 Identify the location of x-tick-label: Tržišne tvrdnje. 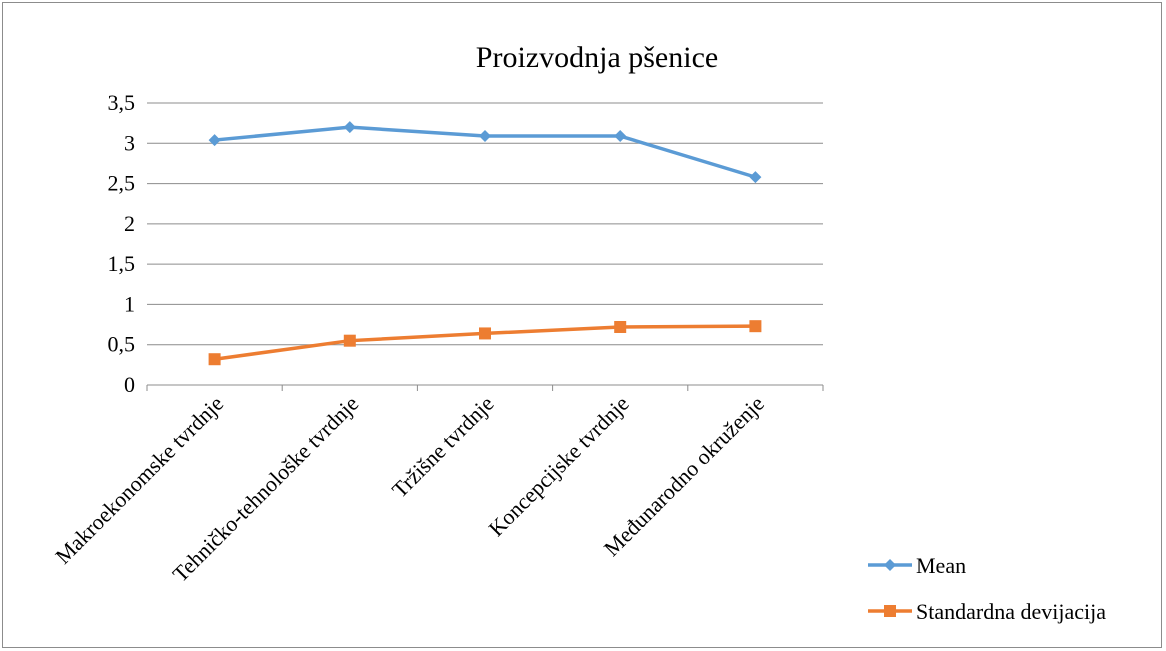
(443, 447).